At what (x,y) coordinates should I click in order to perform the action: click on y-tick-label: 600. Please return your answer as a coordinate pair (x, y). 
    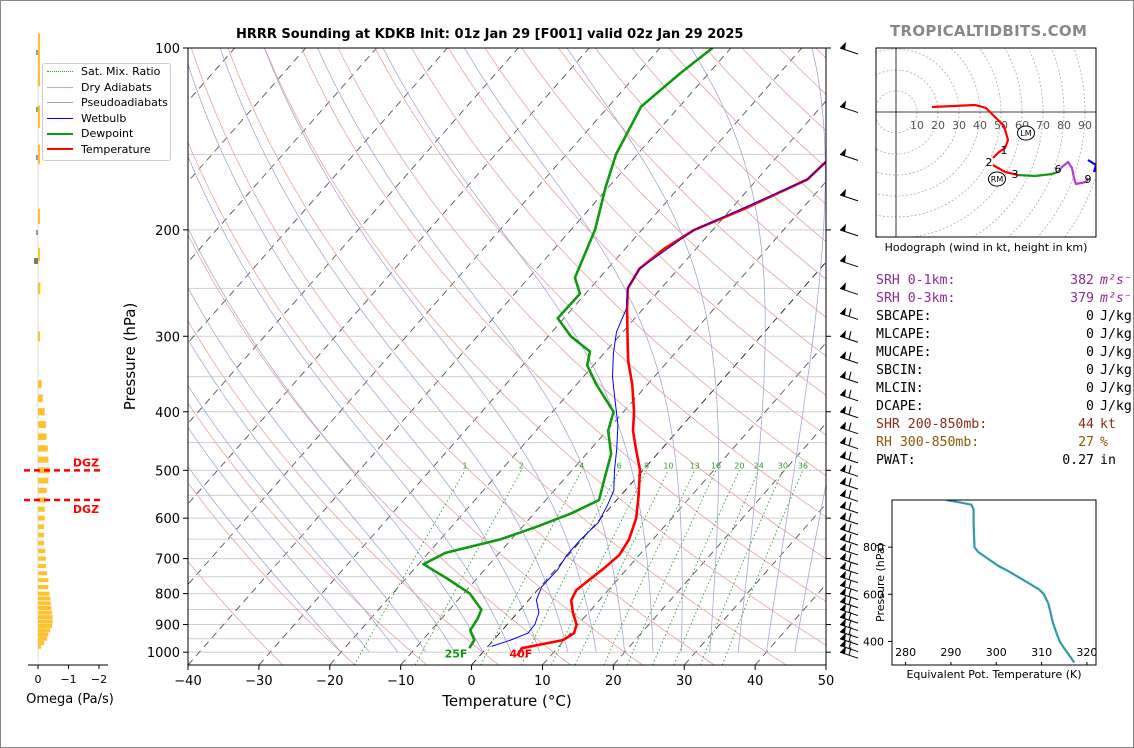
    Looking at the image, I should click on (167, 519).